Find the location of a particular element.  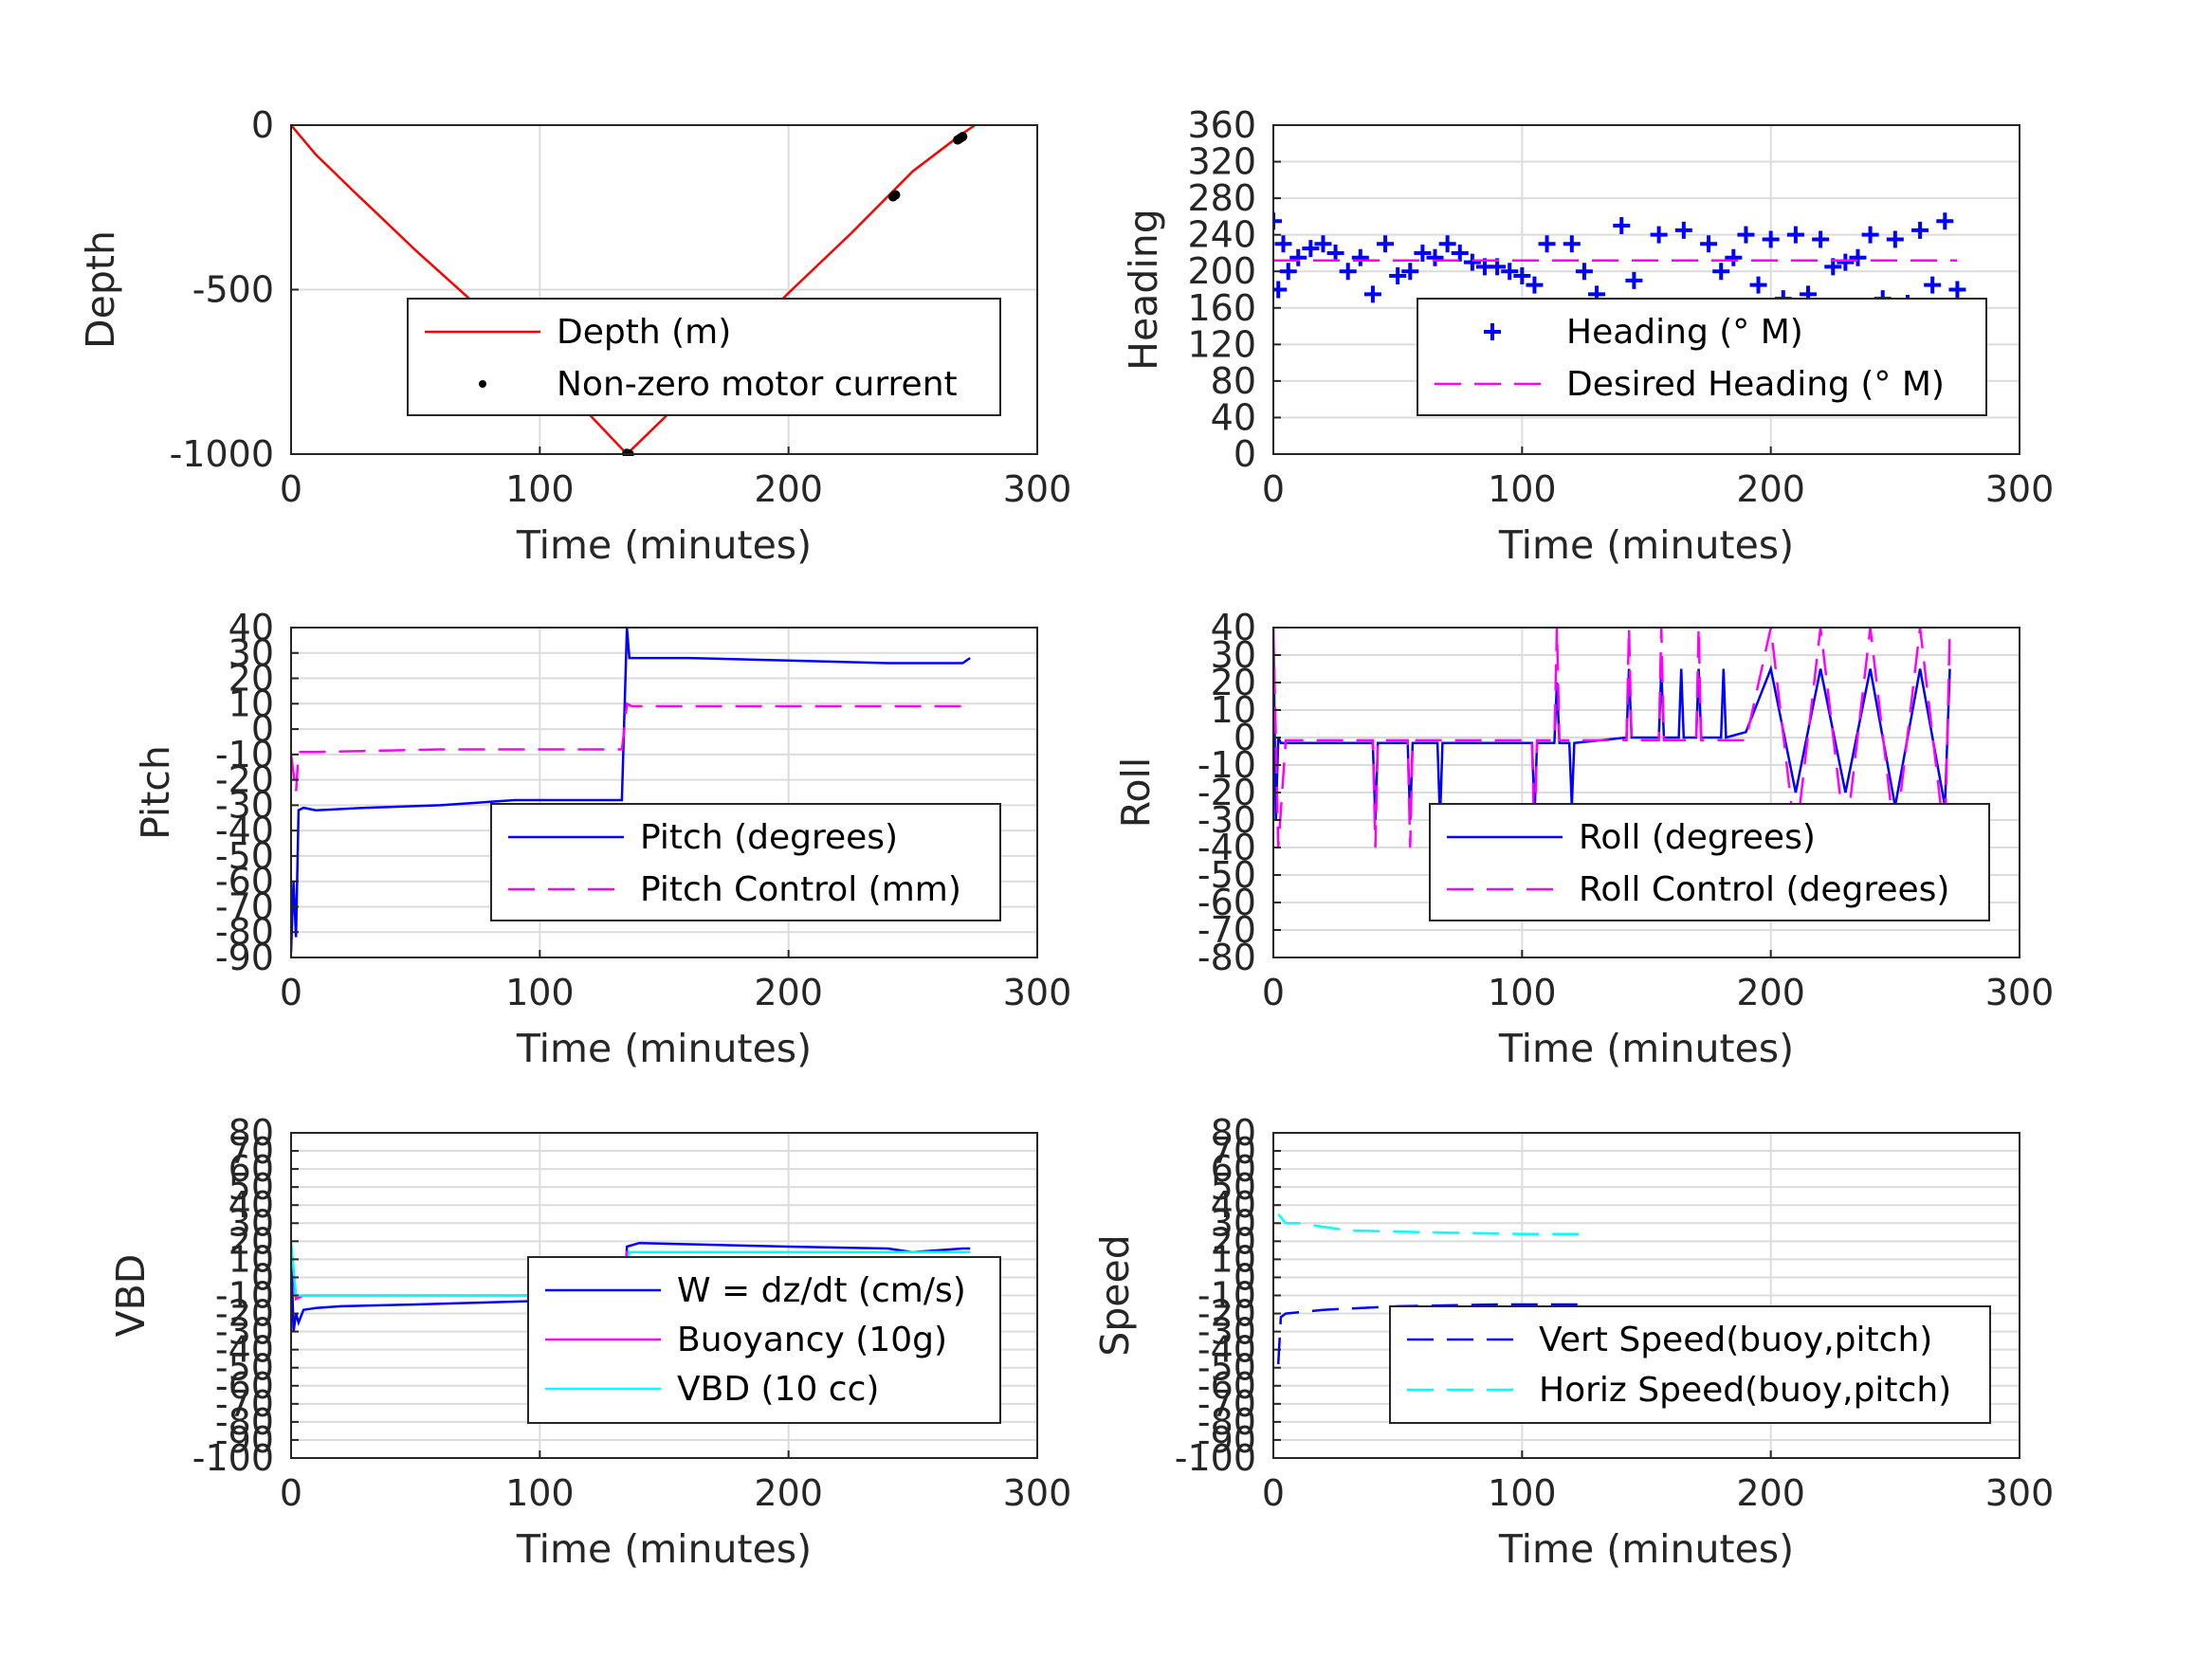

speed-xtick-label: 0 is located at coordinates (1273, 1493).